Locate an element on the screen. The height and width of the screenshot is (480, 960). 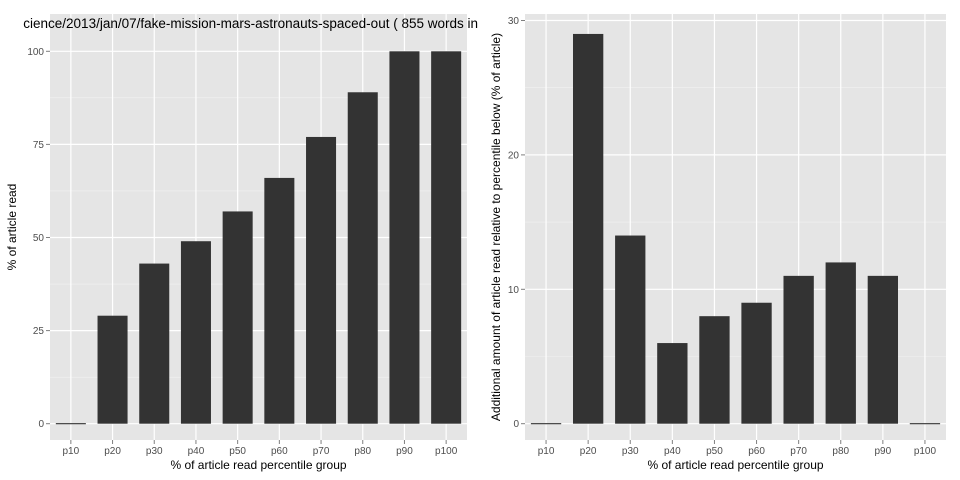
chart2-bar-p80 is located at coordinates (840, 343).